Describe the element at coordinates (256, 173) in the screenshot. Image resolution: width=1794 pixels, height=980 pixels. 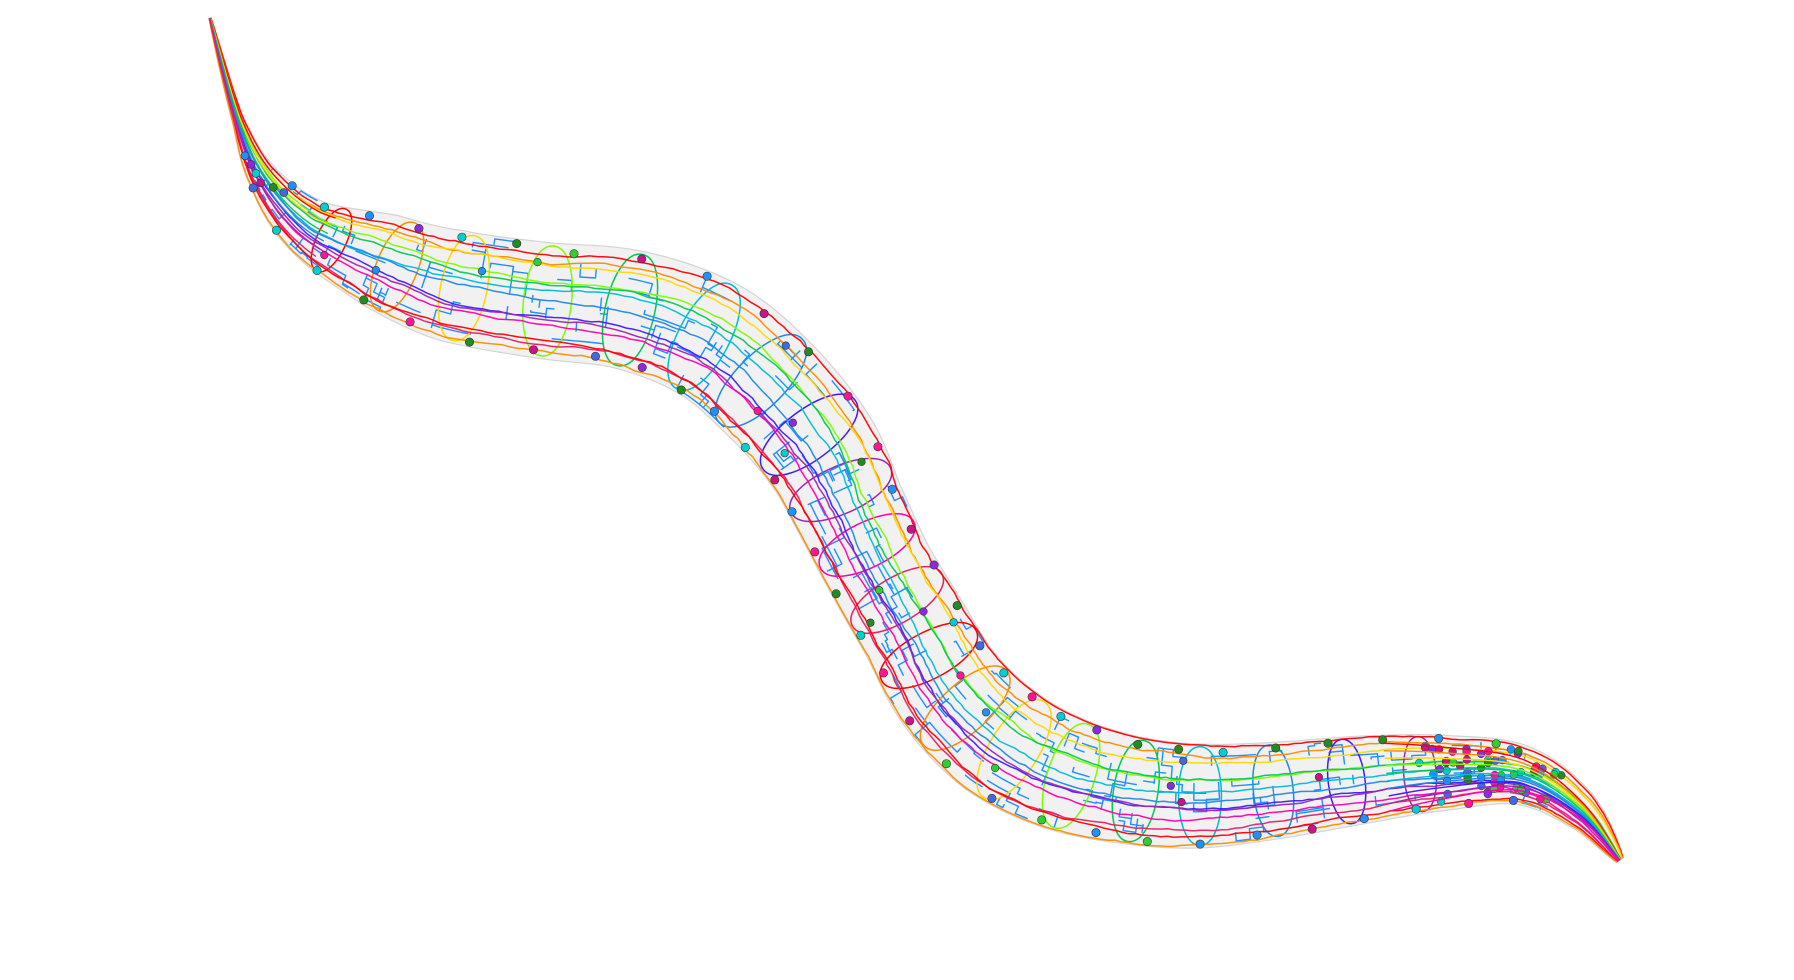
I see `tail-ganglion-soma` at that location.